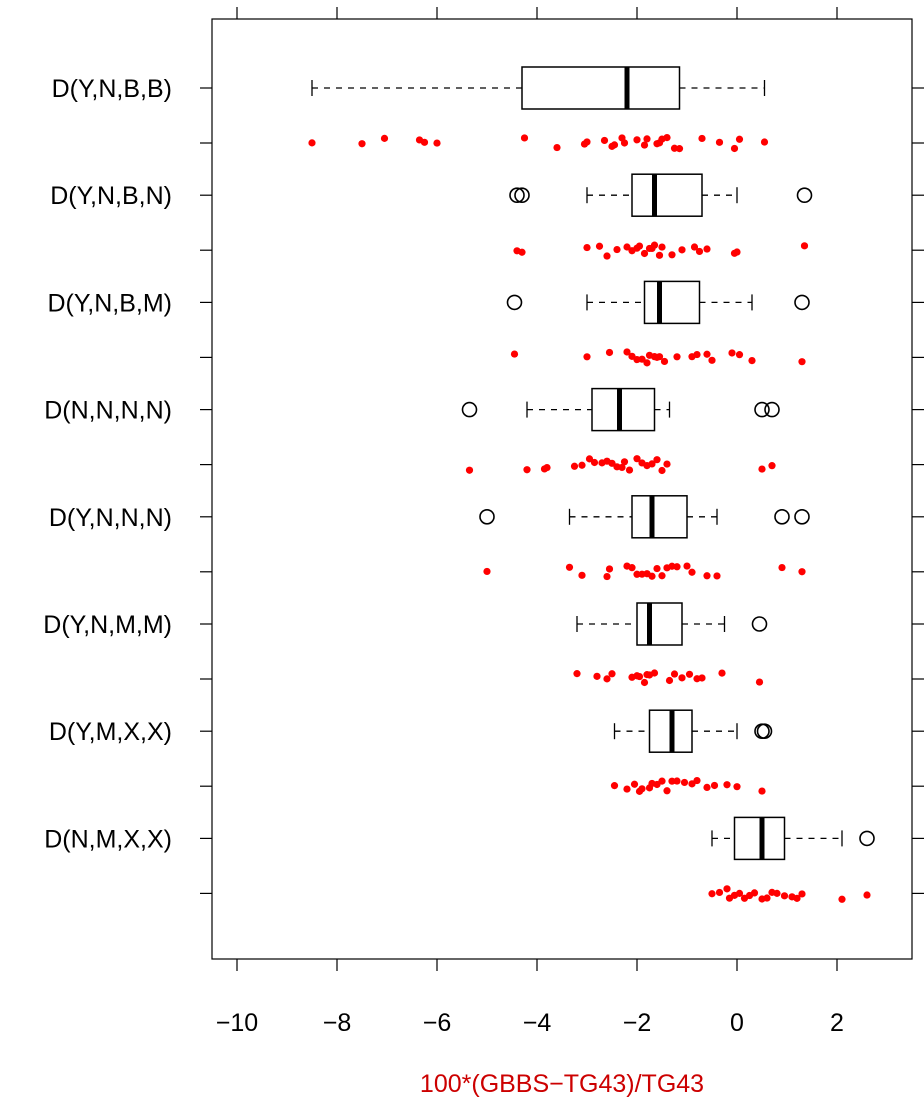  Describe the element at coordinates (637, 1023) in the screenshot. I see `x-tick-label: −2` at that location.